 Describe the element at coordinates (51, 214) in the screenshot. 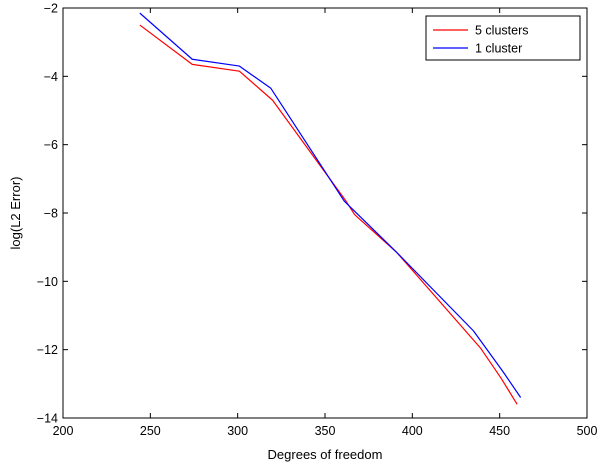

I see `y-tick-label: −8` at that location.